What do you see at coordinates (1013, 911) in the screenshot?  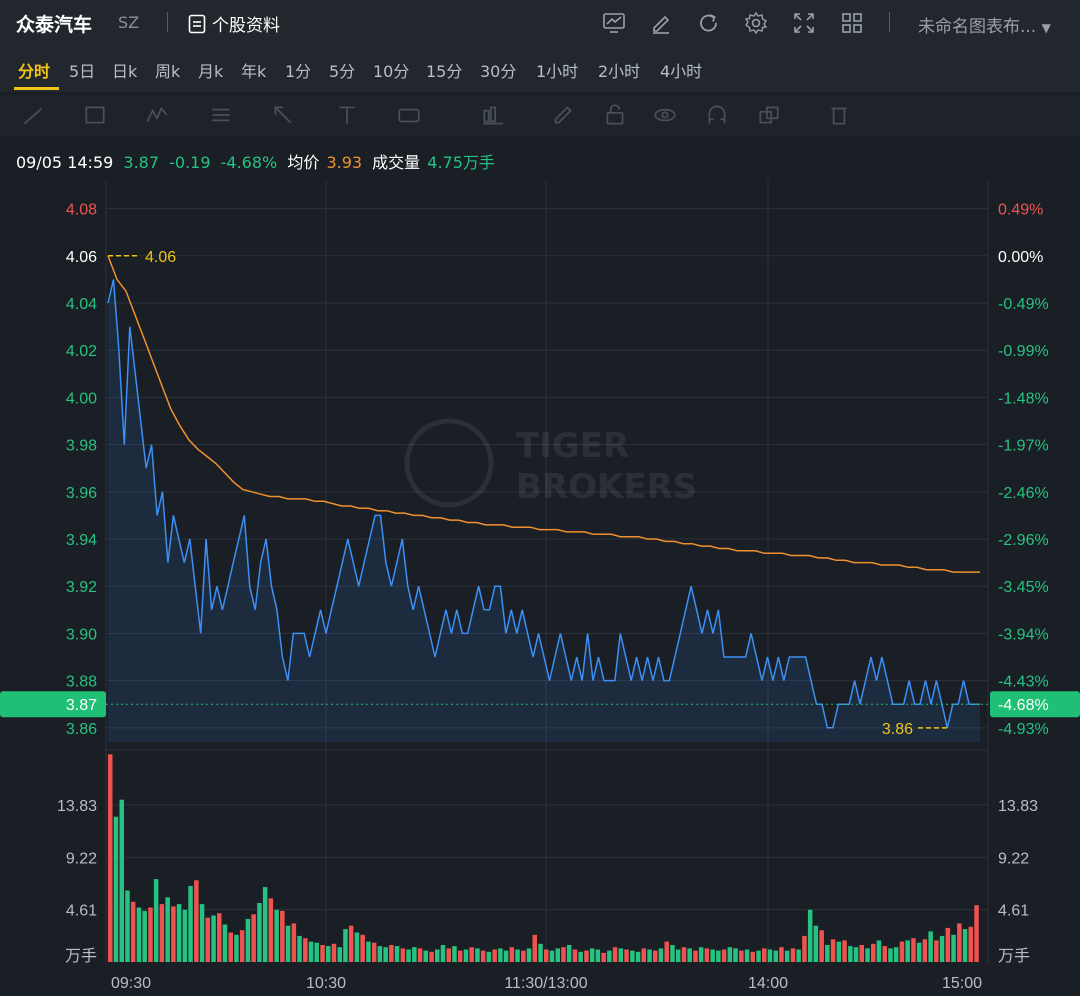 I see `volume-tick-label-right: 4.61` at bounding box center [1013, 911].